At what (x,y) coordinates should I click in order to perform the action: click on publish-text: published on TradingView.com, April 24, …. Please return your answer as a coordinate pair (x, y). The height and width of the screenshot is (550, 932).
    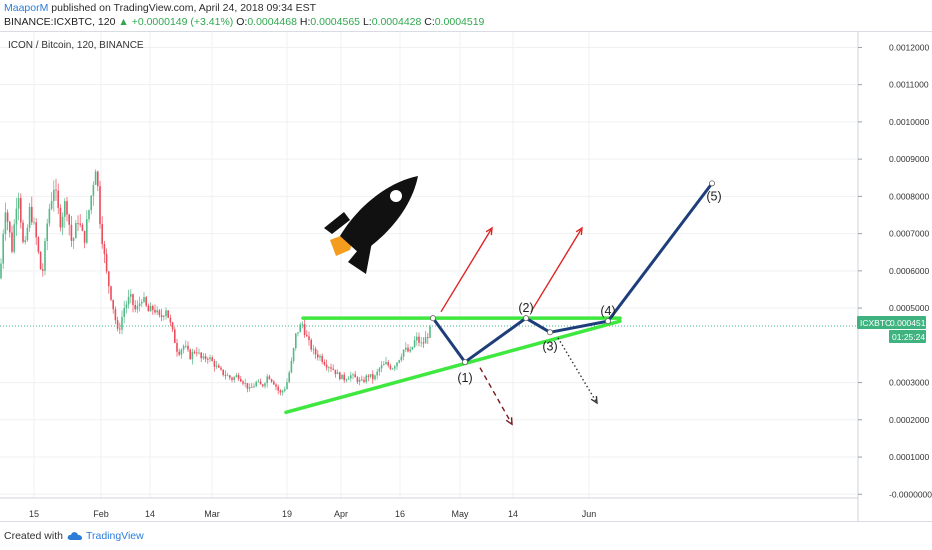
    Looking at the image, I should click on (182, 8).